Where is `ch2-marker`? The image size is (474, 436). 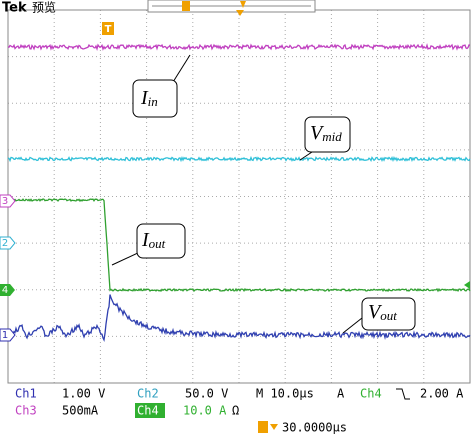 ch2-marker is located at coordinates (8, 243).